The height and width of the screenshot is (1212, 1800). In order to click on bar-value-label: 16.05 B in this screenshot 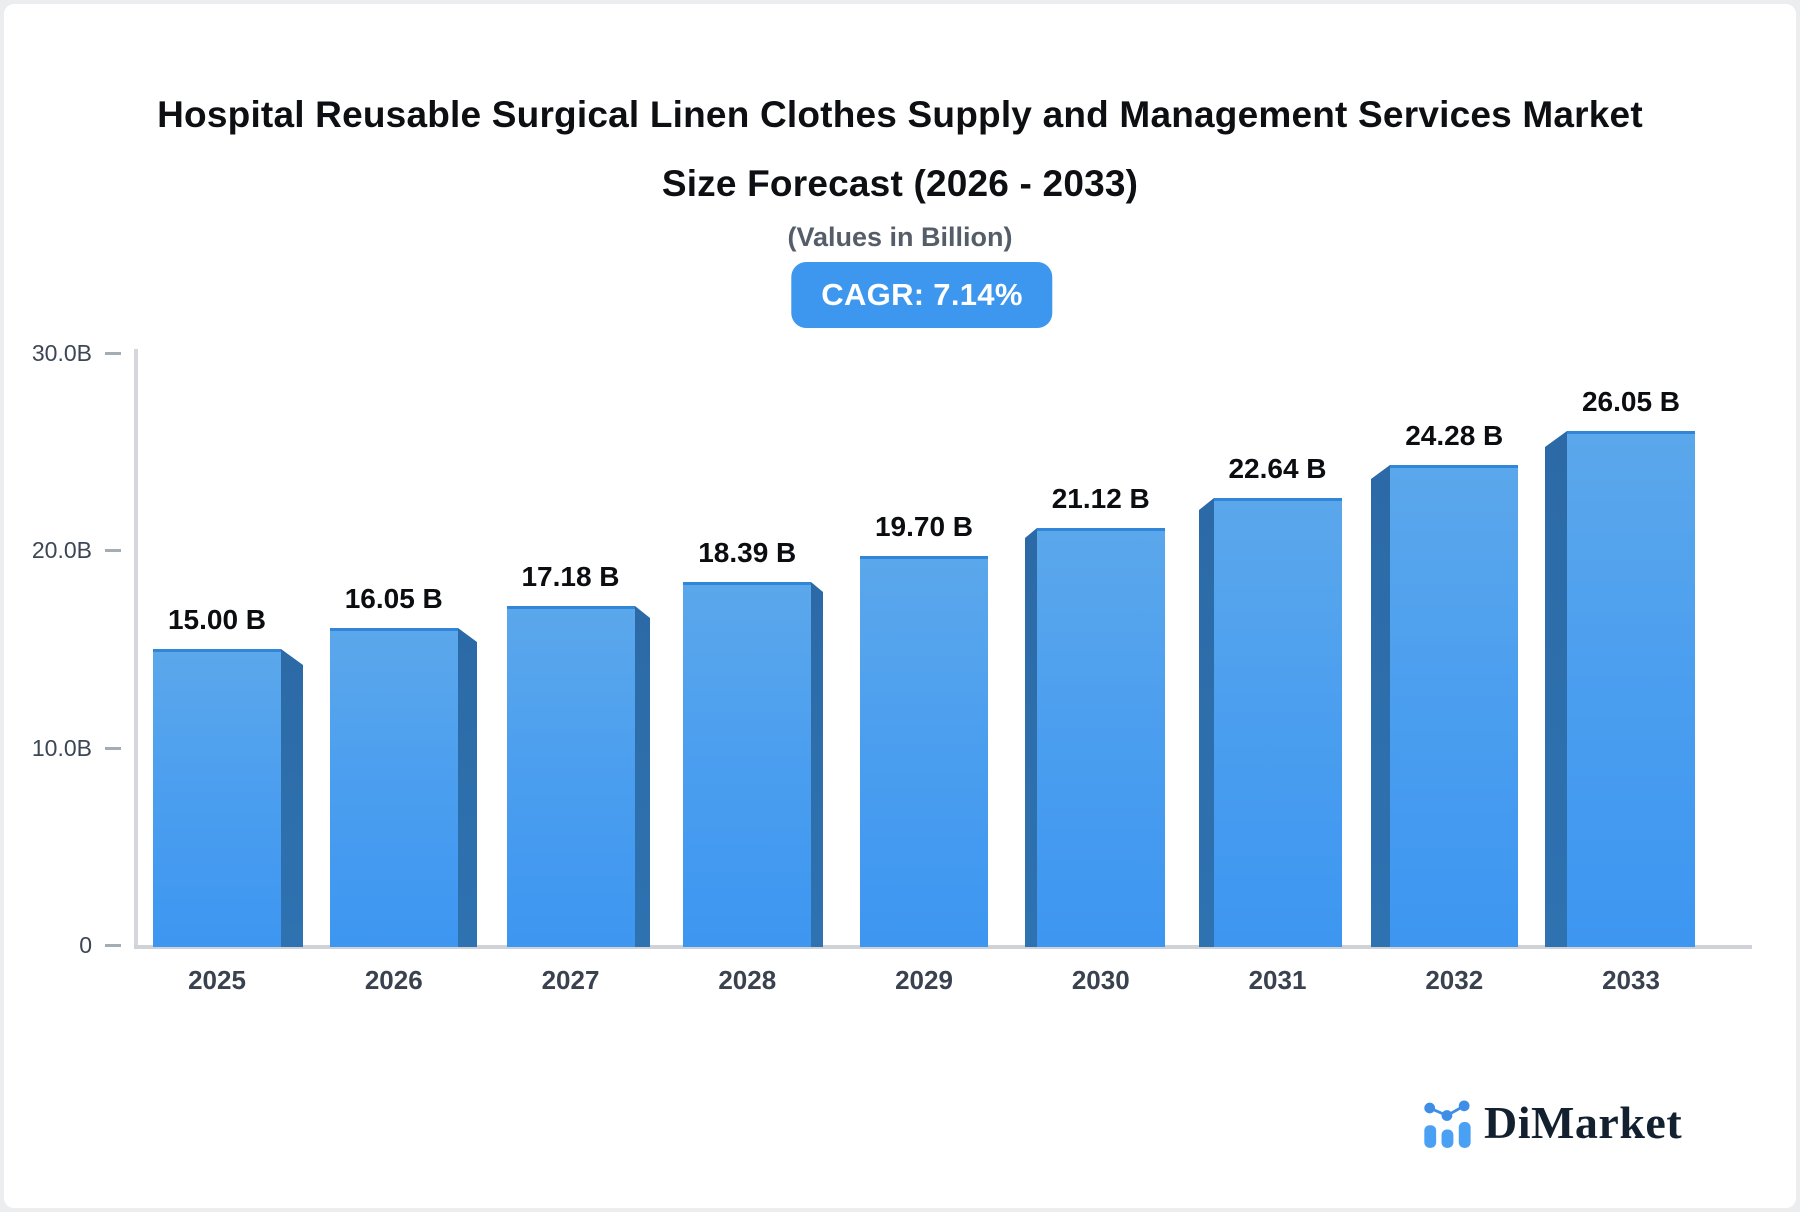, I will do `click(393, 598)`.